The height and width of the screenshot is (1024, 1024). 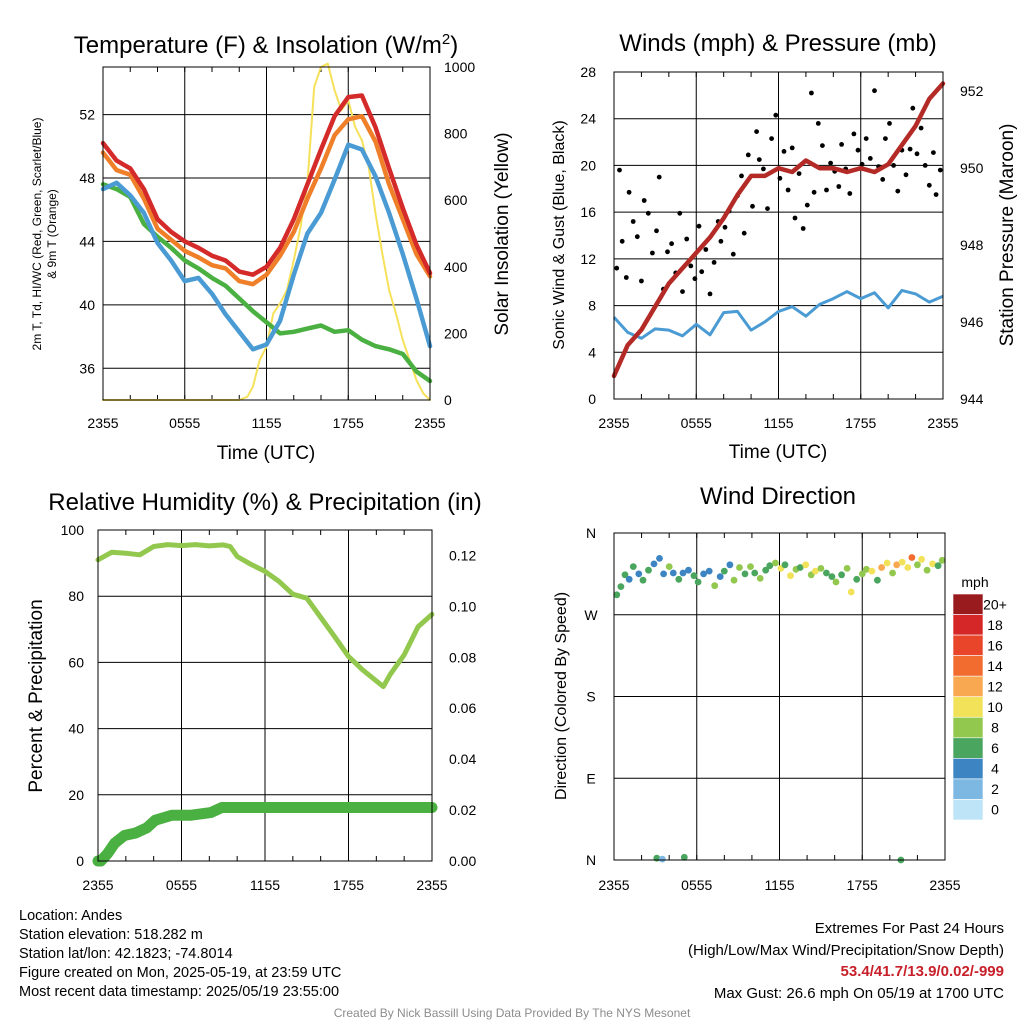 I want to click on dir-x-tick-label: 1755, so click(x=862, y=885).